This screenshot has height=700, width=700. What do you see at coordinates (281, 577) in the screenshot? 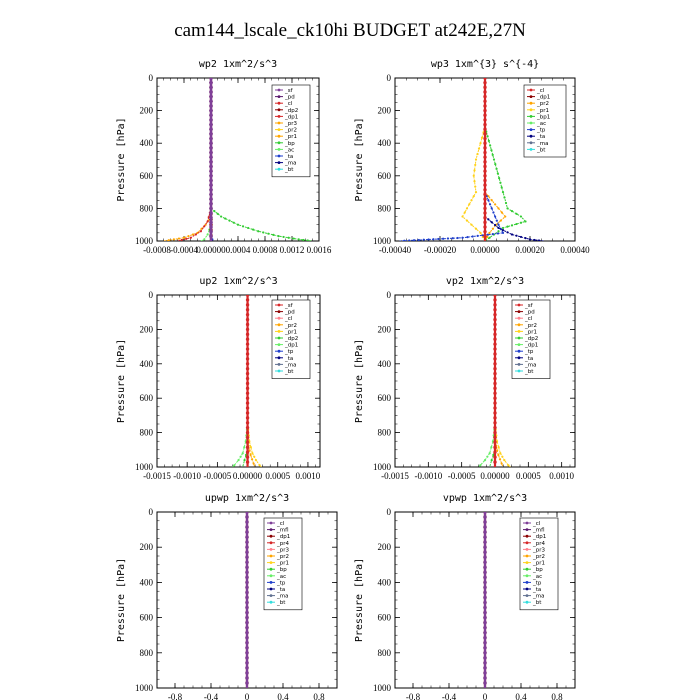
I see `legend-label: _ac` at bounding box center [281, 577].